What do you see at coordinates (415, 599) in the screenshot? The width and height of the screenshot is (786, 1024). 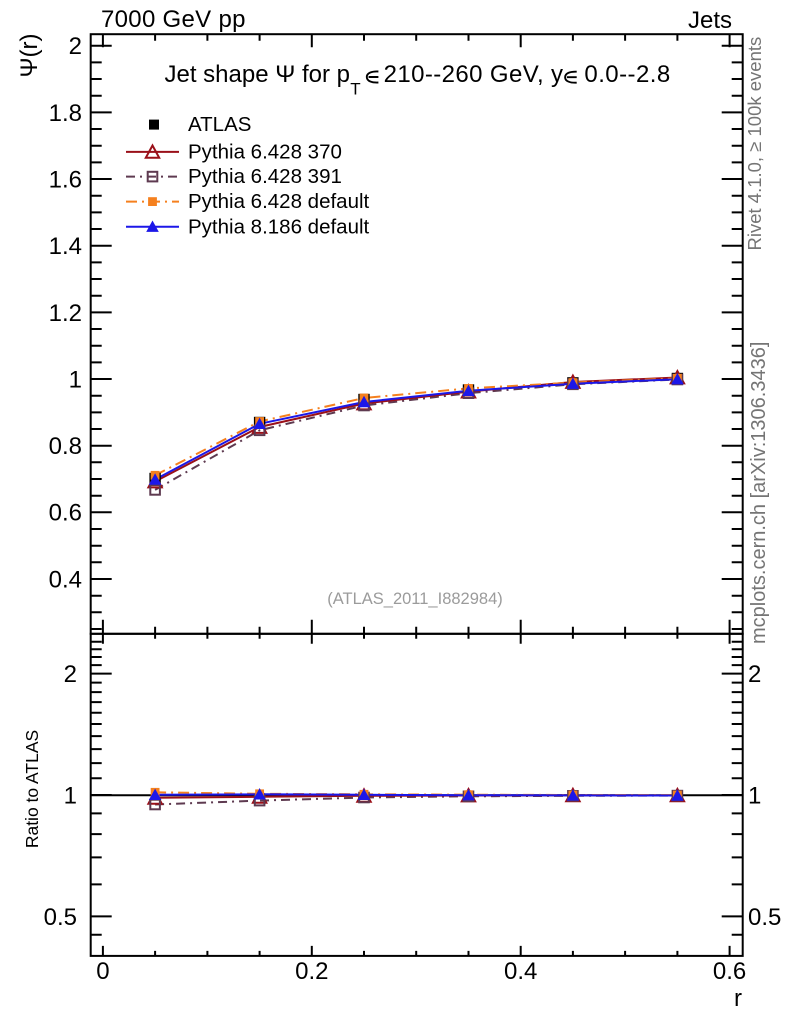 I see `svg-text: (ATLAS_2011_I882984)` at bounding box center [415, 599].